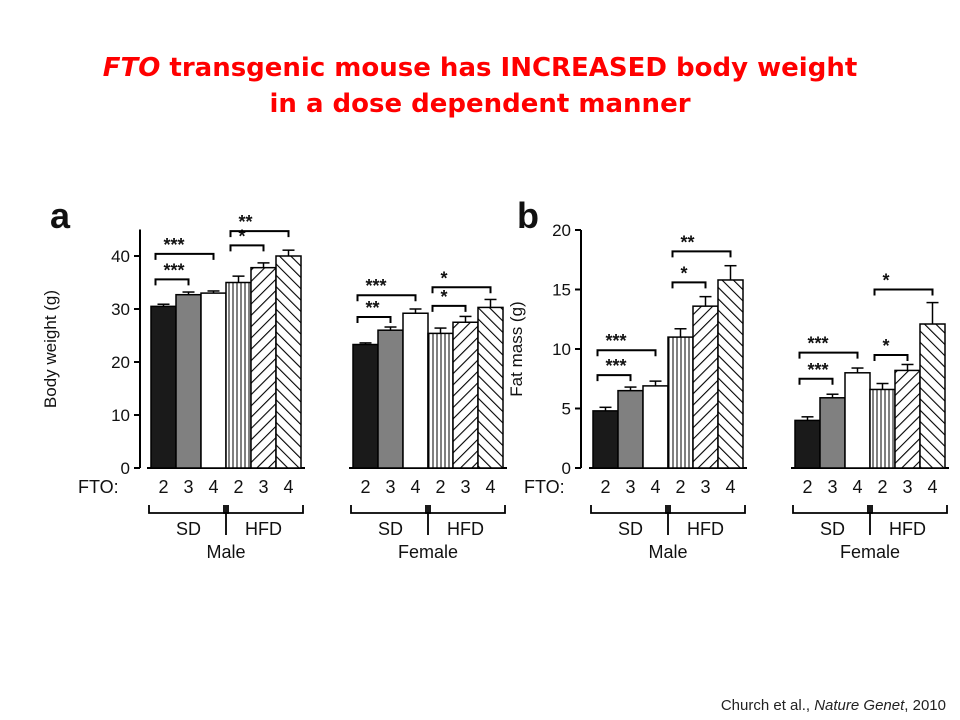 The width and height of the screenshot is (960, 720). Describe the element at coordinates (566, 409) in the screenshot. I see `y-tick-label: 5` at that location.